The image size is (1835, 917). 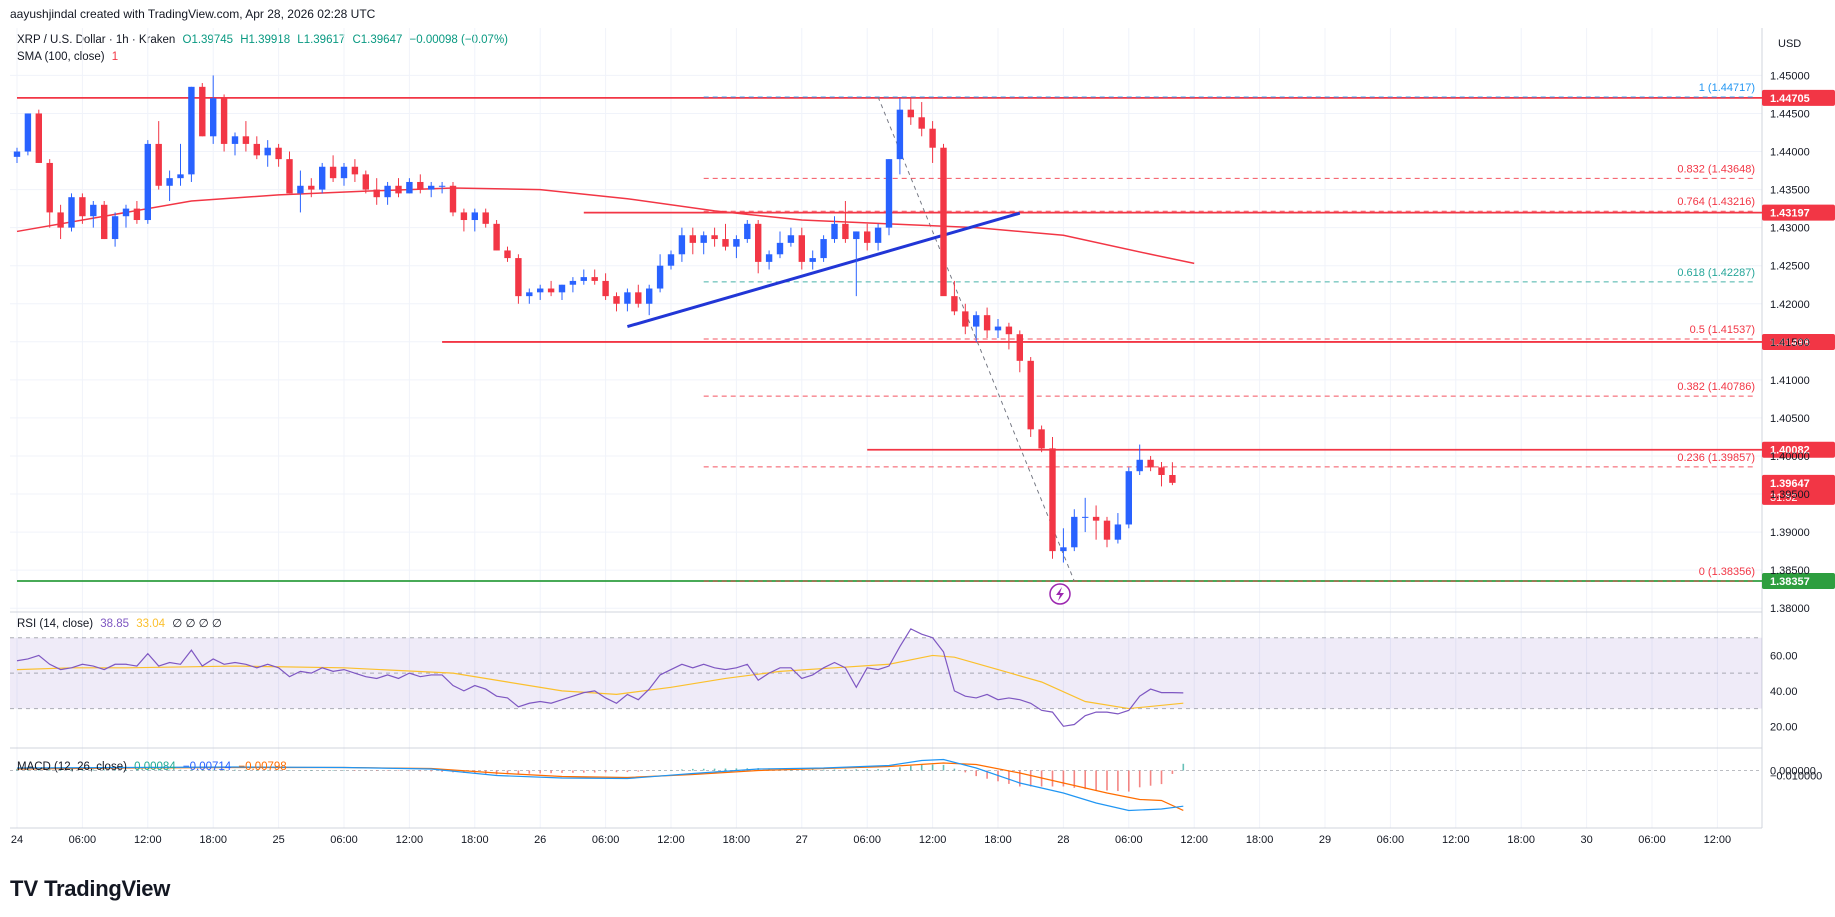 I want to click on lightning-icon, so click(x=1060, y=594).